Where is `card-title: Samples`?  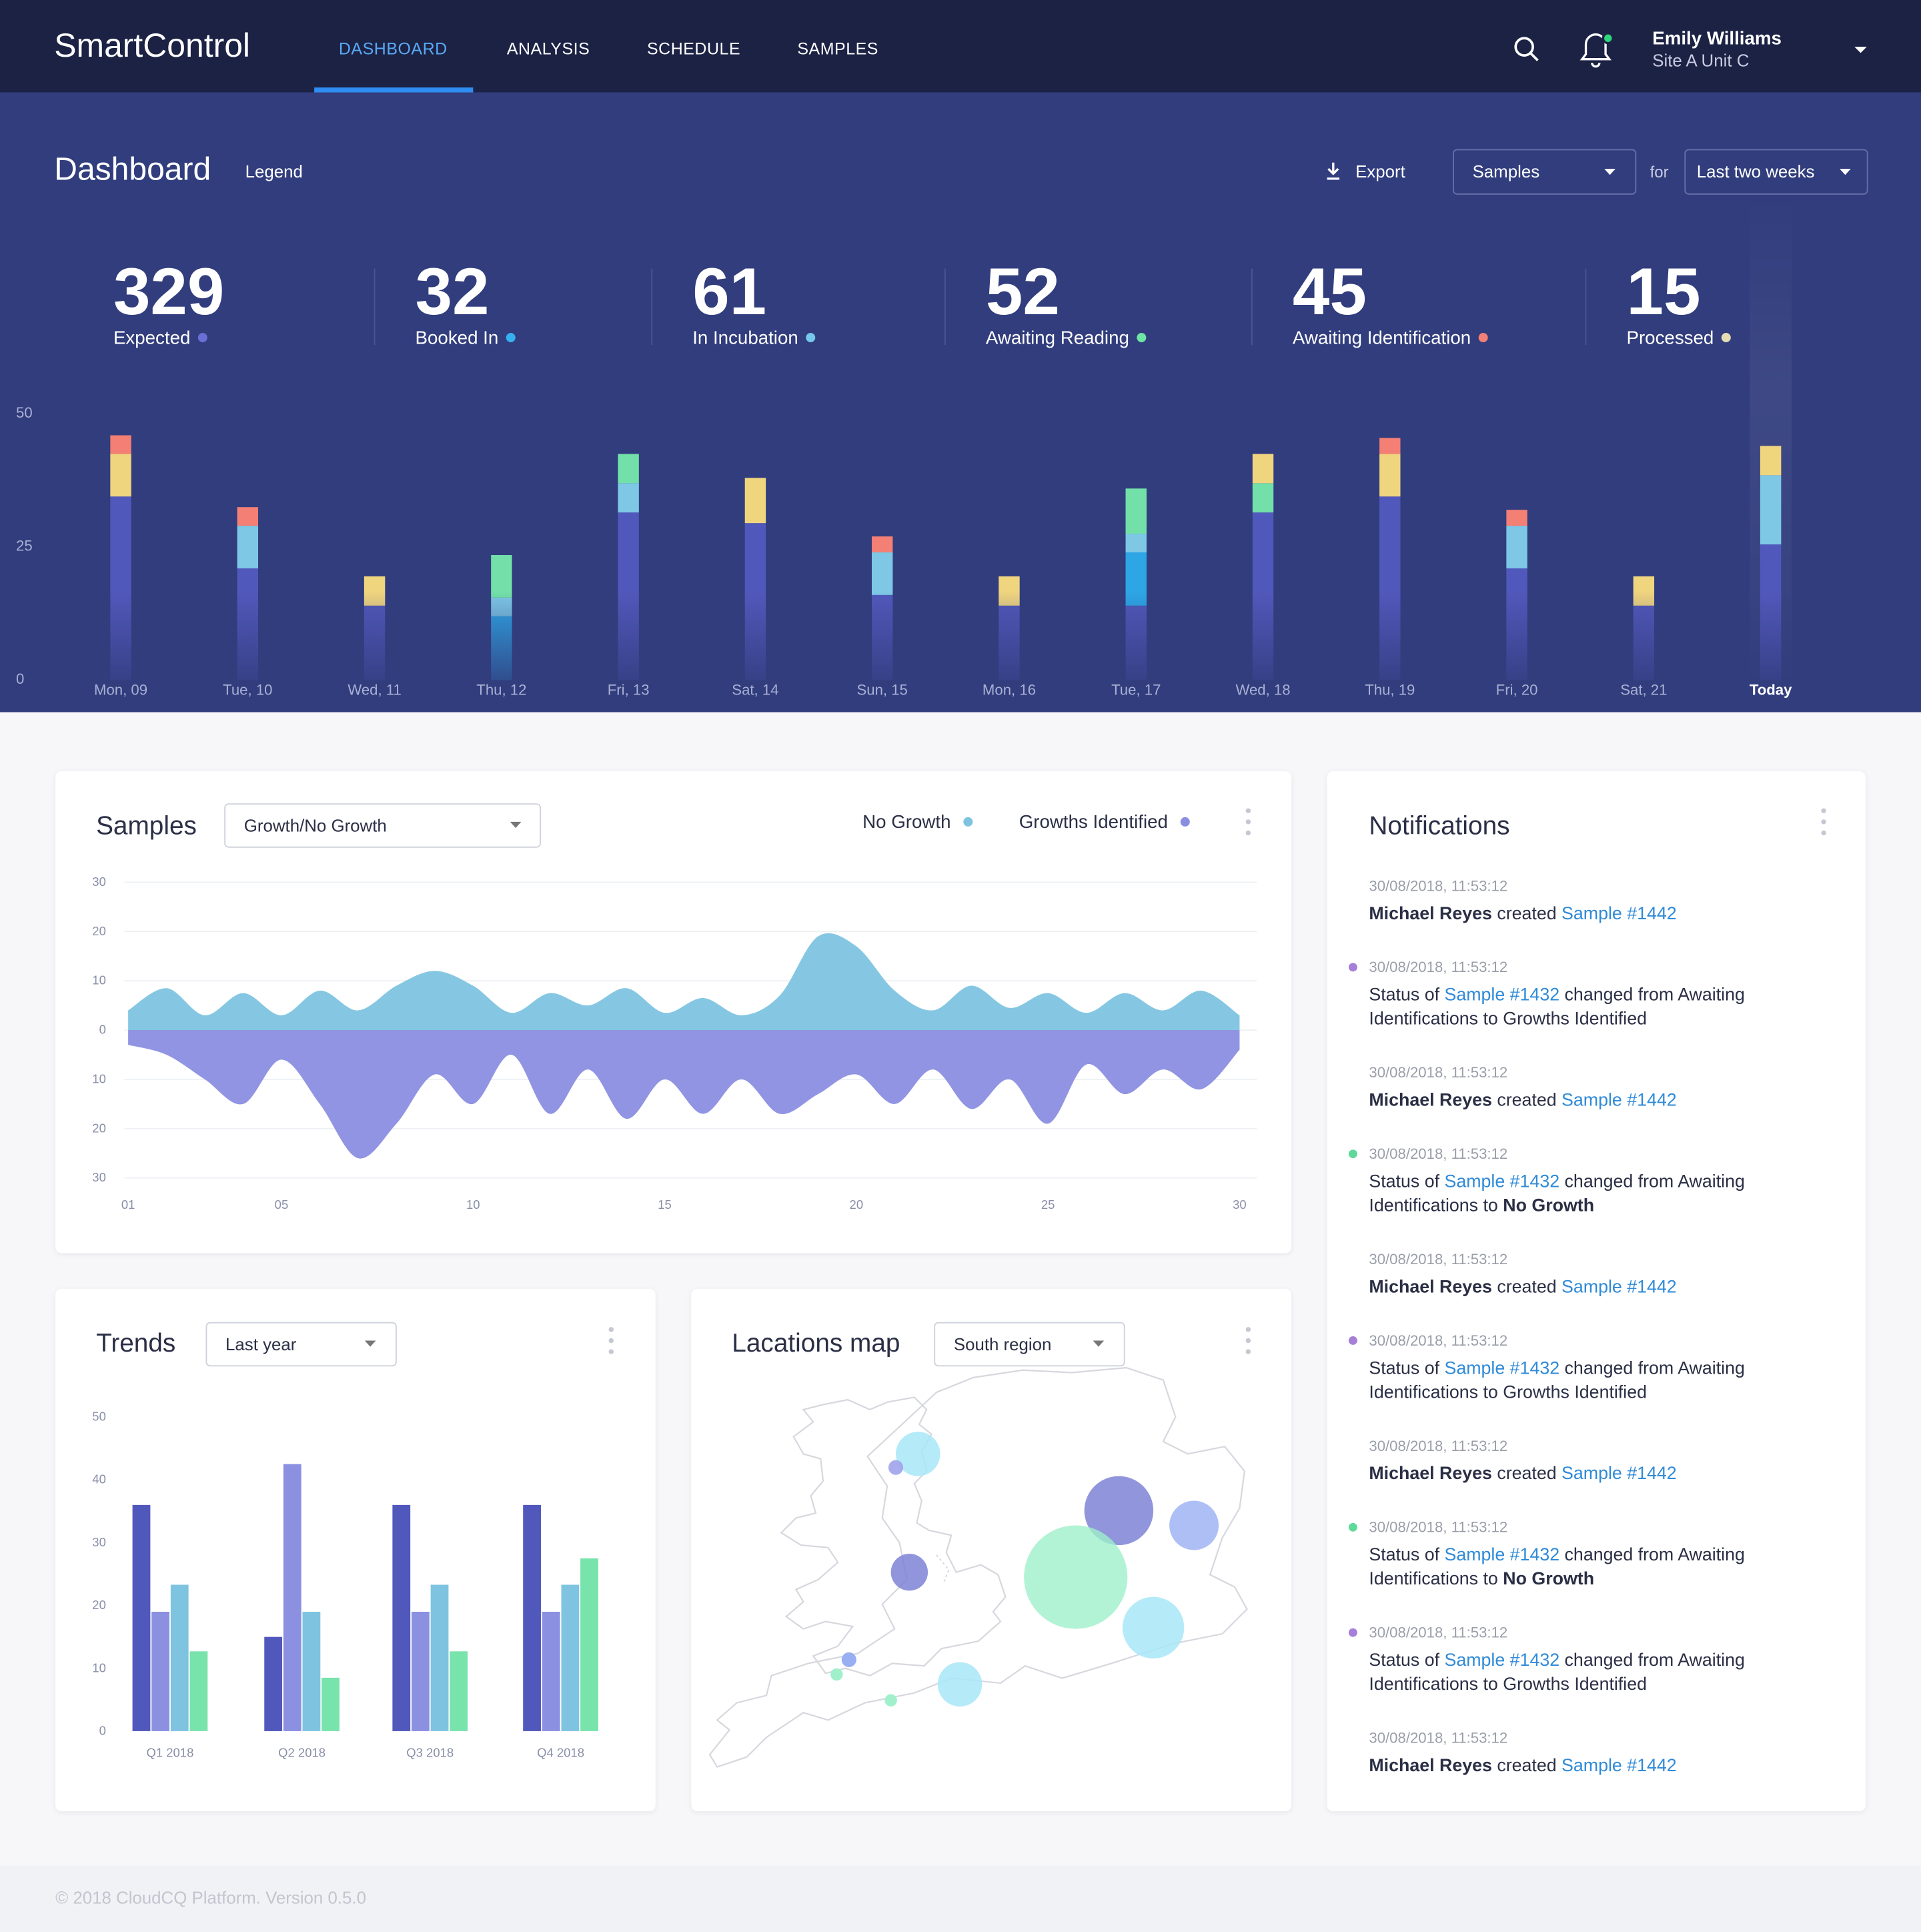 card-title: Samples is located at coordinates (146, 825).